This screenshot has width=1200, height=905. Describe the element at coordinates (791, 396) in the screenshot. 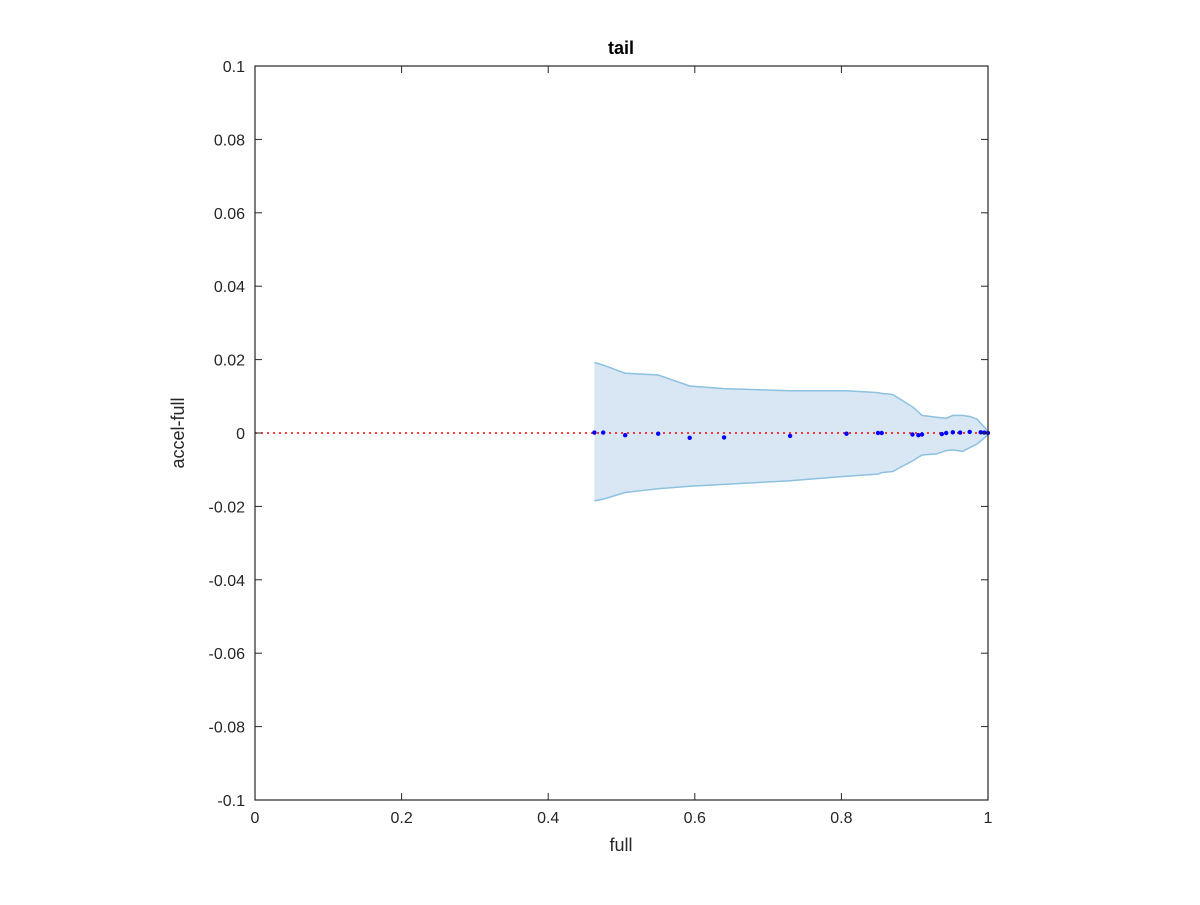

I see `band-upper-edge` at that location.